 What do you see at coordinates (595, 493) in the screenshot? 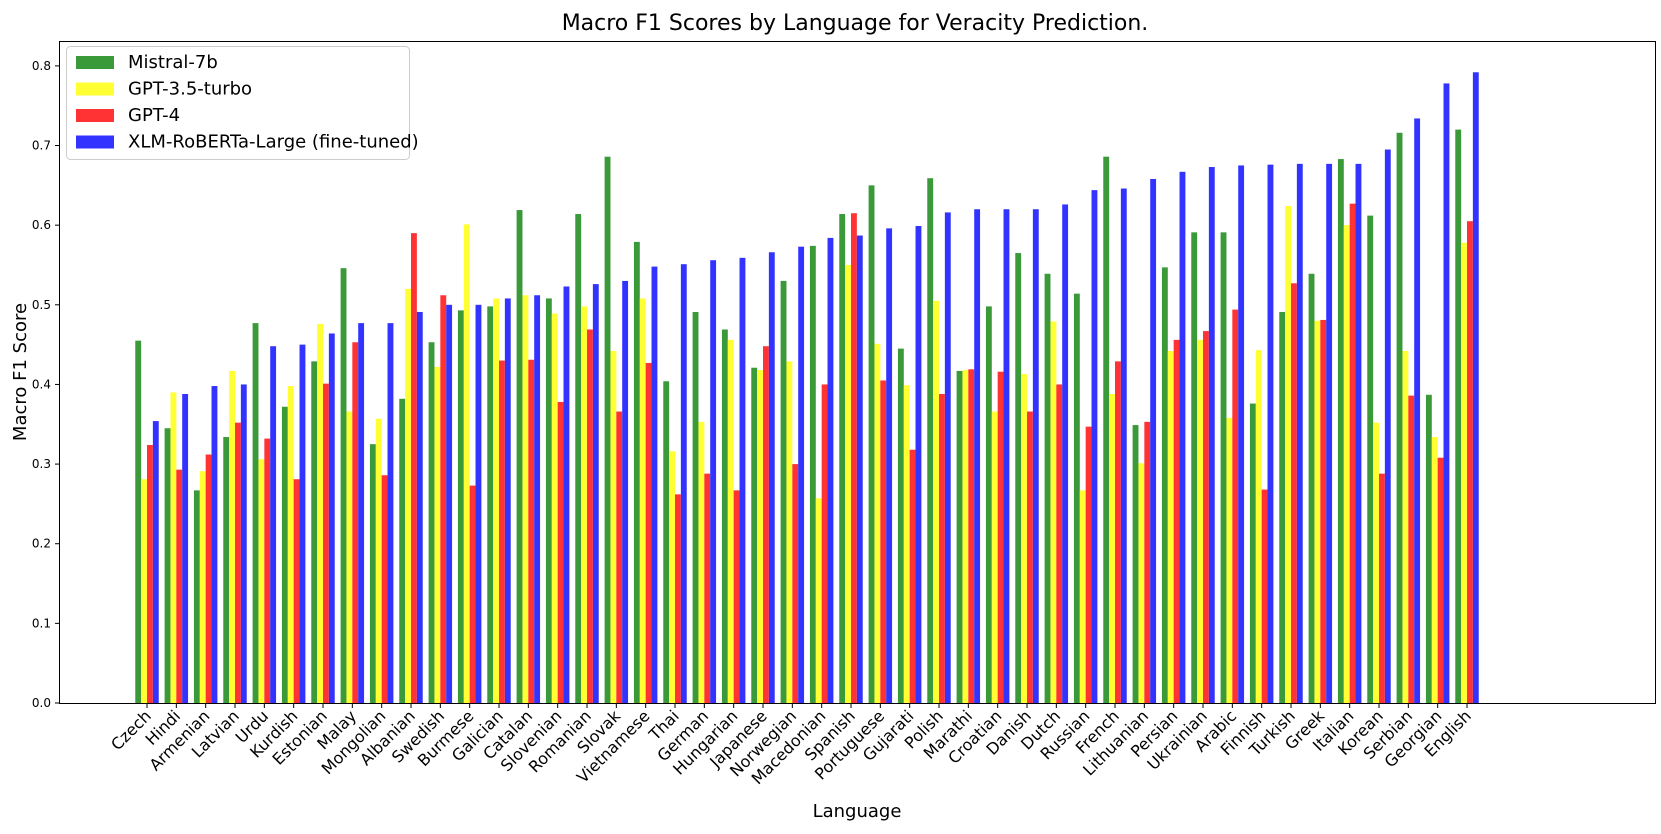
I see `bar-xlm-roberta-large-fine-tuned-romanian` at bounding box center [595, 493].